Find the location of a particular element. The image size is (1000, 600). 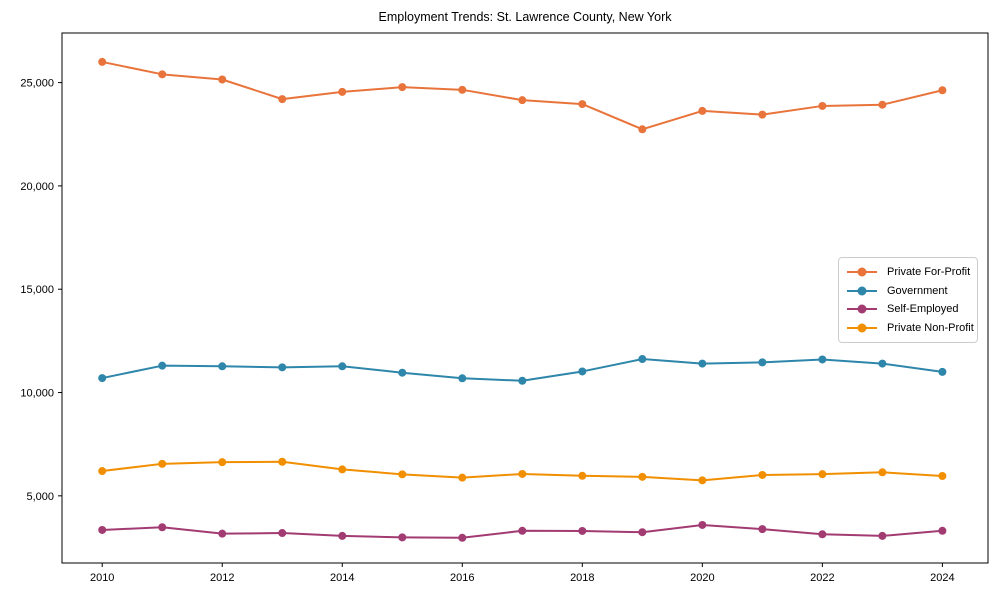

data-point-government-2011 is located at coordinates (162, 365).